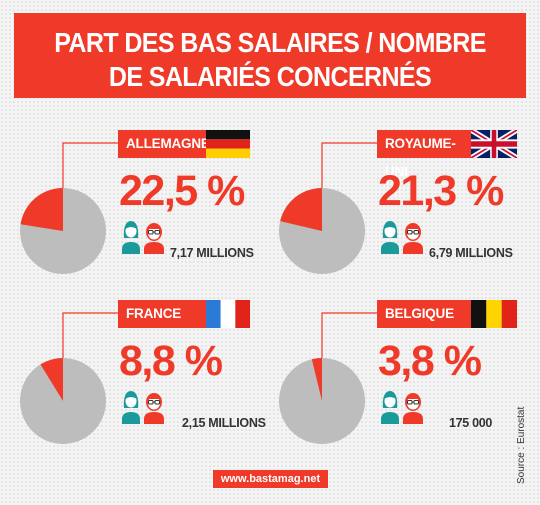 This screenshot has width=540, height=505. What do you see at coordinates (301, 209) in the screenshot?
I see `pie-slice-royaume-uni` at bounding box center [301, 209].